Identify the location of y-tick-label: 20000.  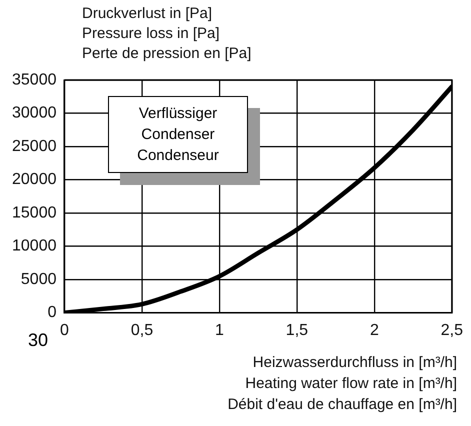
(34, 179).